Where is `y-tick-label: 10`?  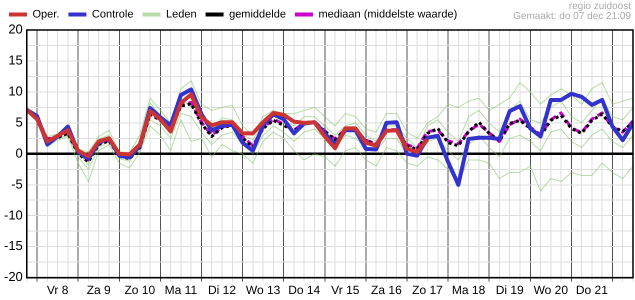
y-tick-label: 10 is located at coordinates (15, 90).